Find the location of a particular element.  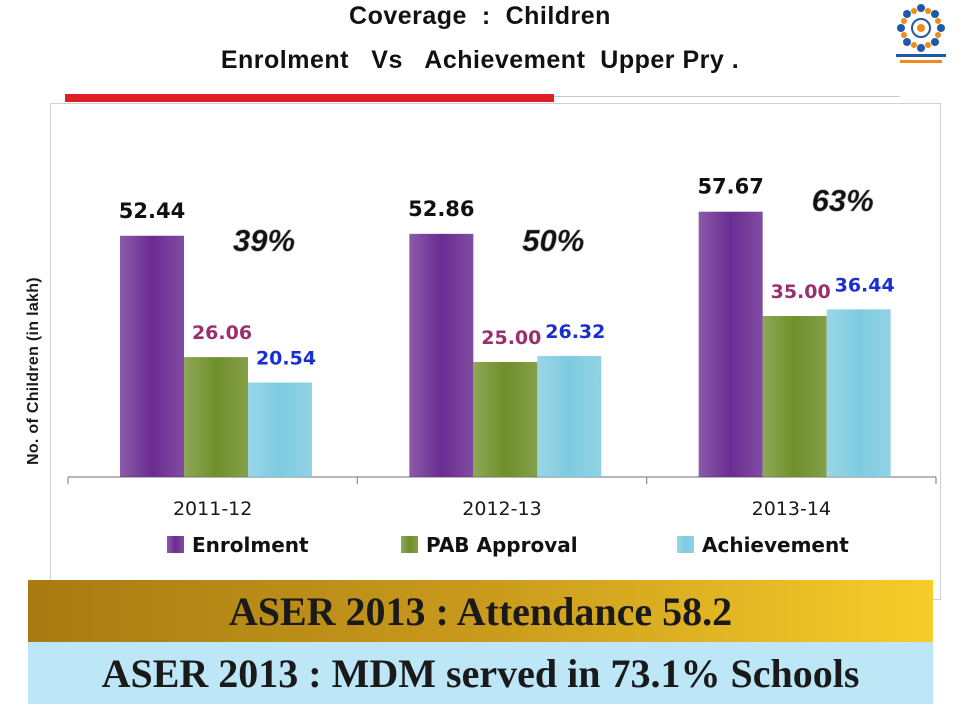

x-tick-label-2013-14: 2013-14 is located at coordinates (791, 509).